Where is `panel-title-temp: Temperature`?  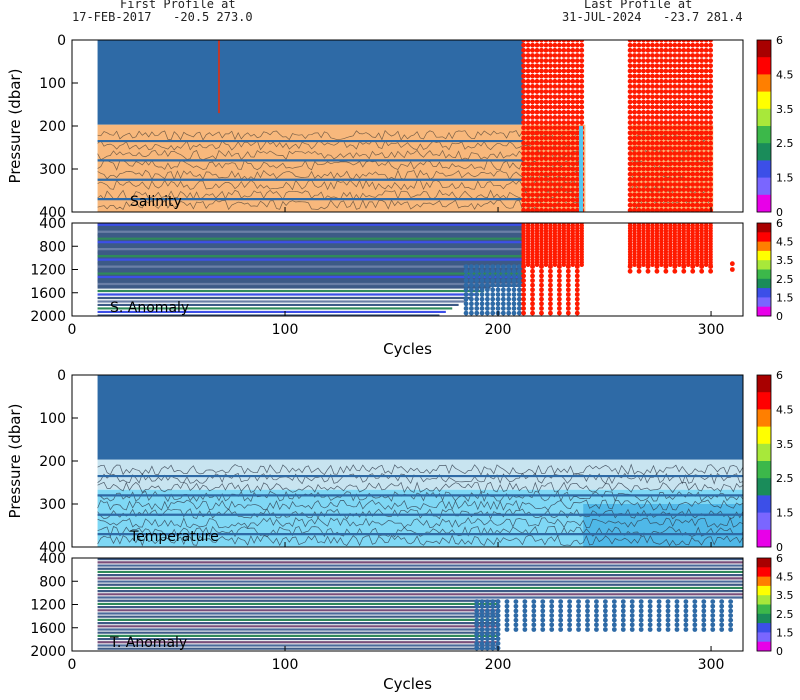
panel-title-temp: Temperature is located at coordinates (174, 537).